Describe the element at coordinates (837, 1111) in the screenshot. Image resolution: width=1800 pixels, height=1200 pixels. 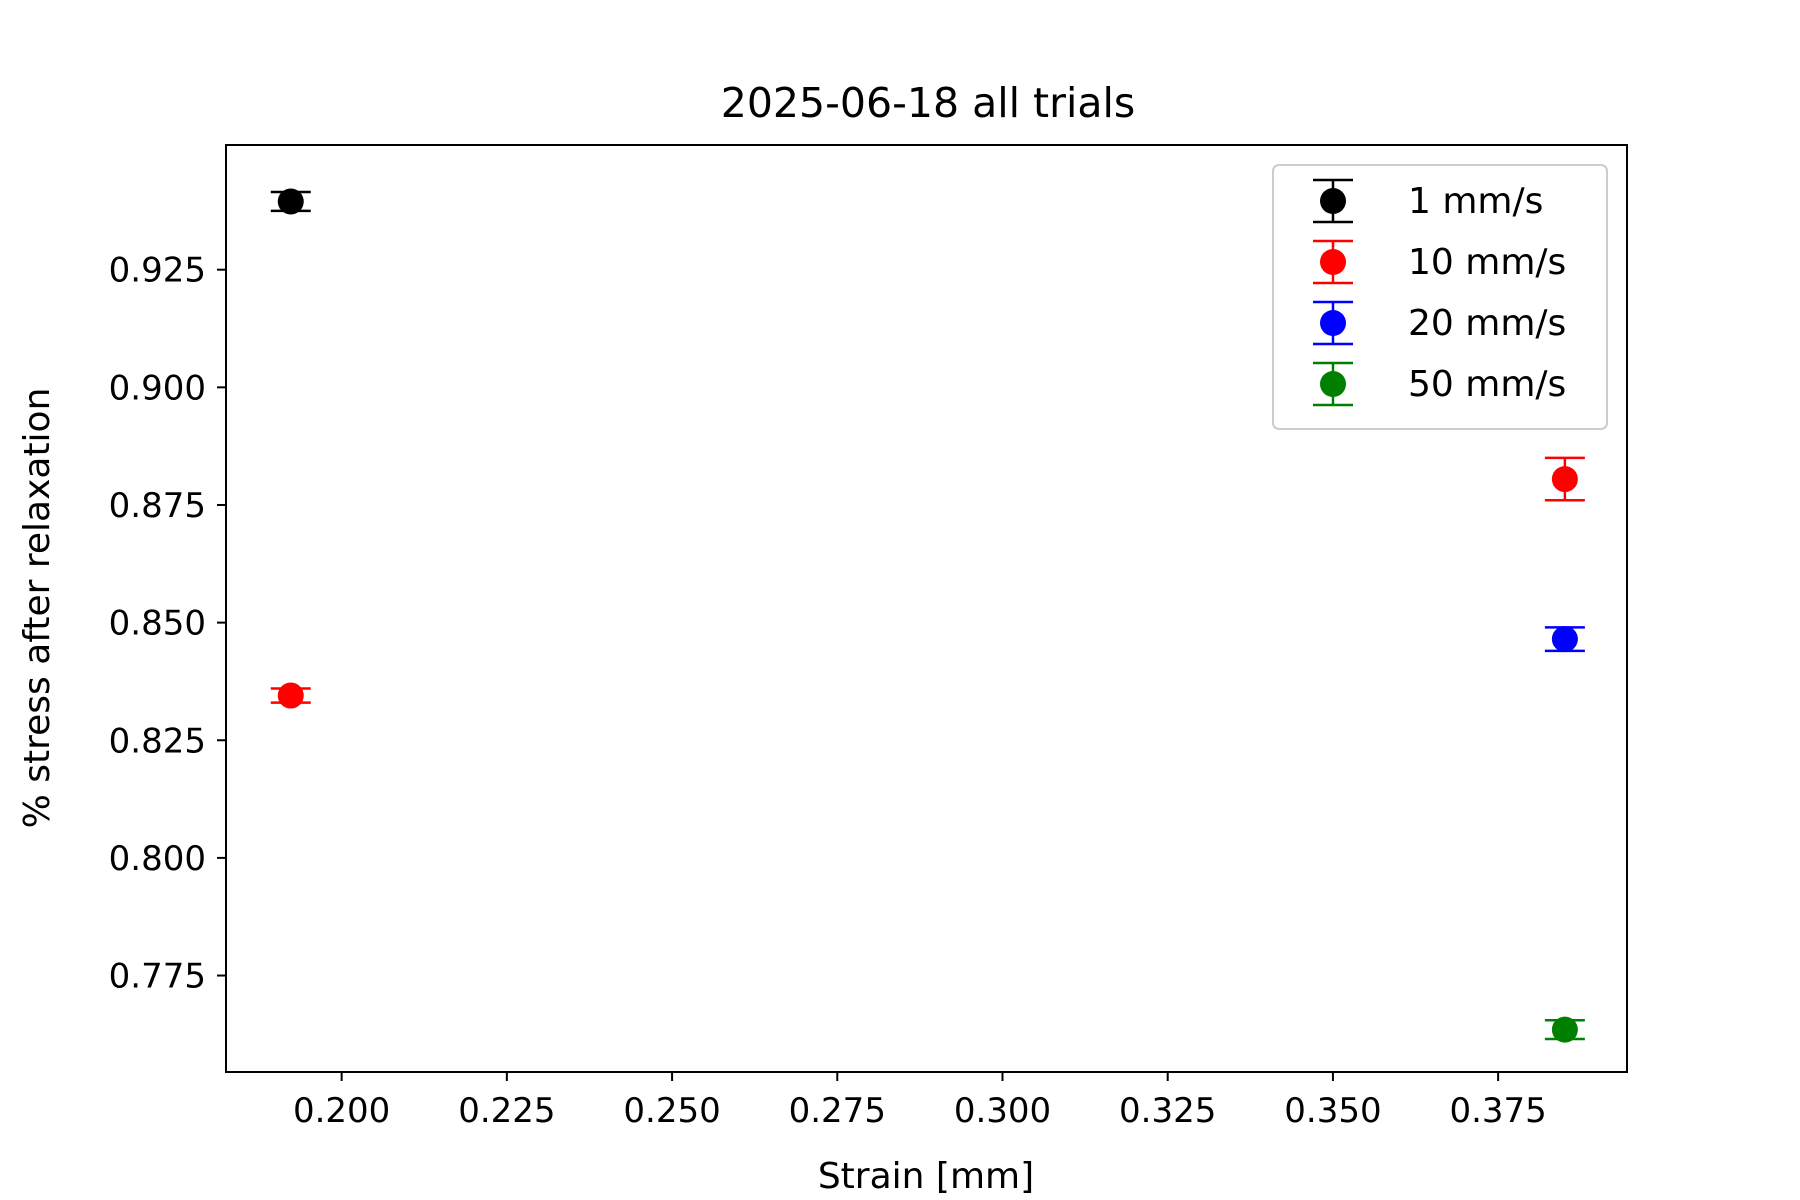
I see `x-tick-label: 0.275` at that location.